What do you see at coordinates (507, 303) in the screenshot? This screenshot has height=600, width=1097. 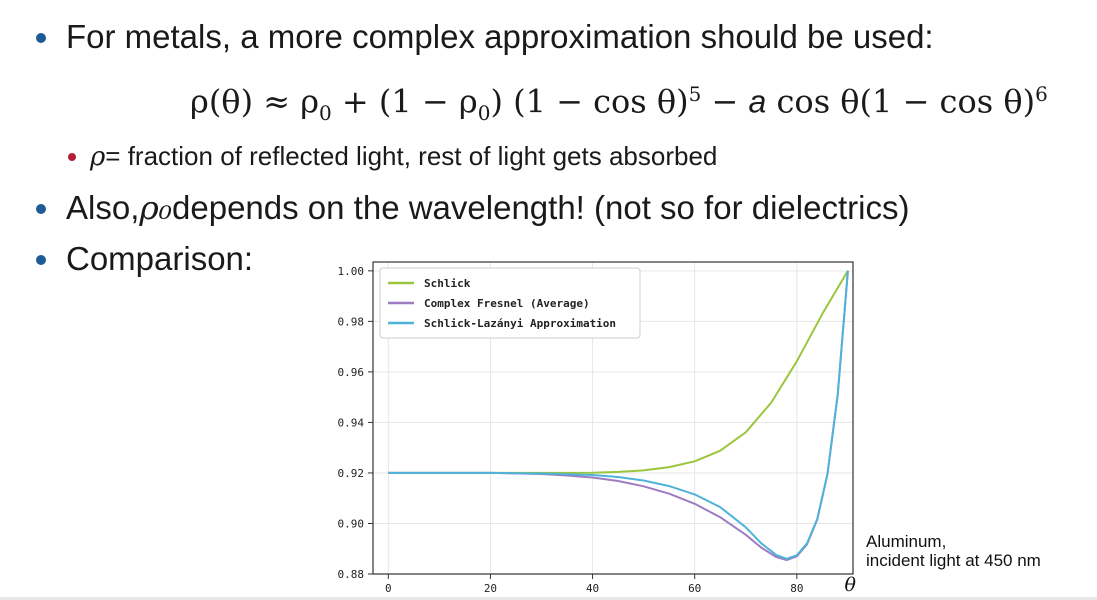 I see `legend-label: Complex Fresnel (Average)` at bounding box center [507, 303].